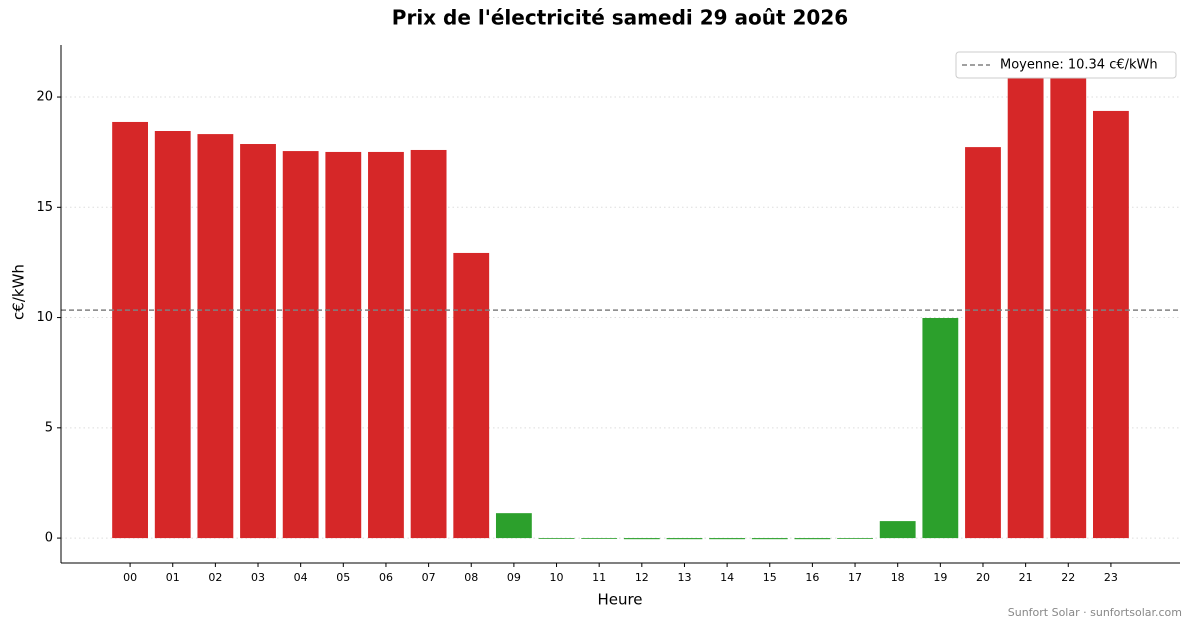  Describe the element at coordinates (898, 577) in the screenshot. I see `x-tick-label: 18` at that location.